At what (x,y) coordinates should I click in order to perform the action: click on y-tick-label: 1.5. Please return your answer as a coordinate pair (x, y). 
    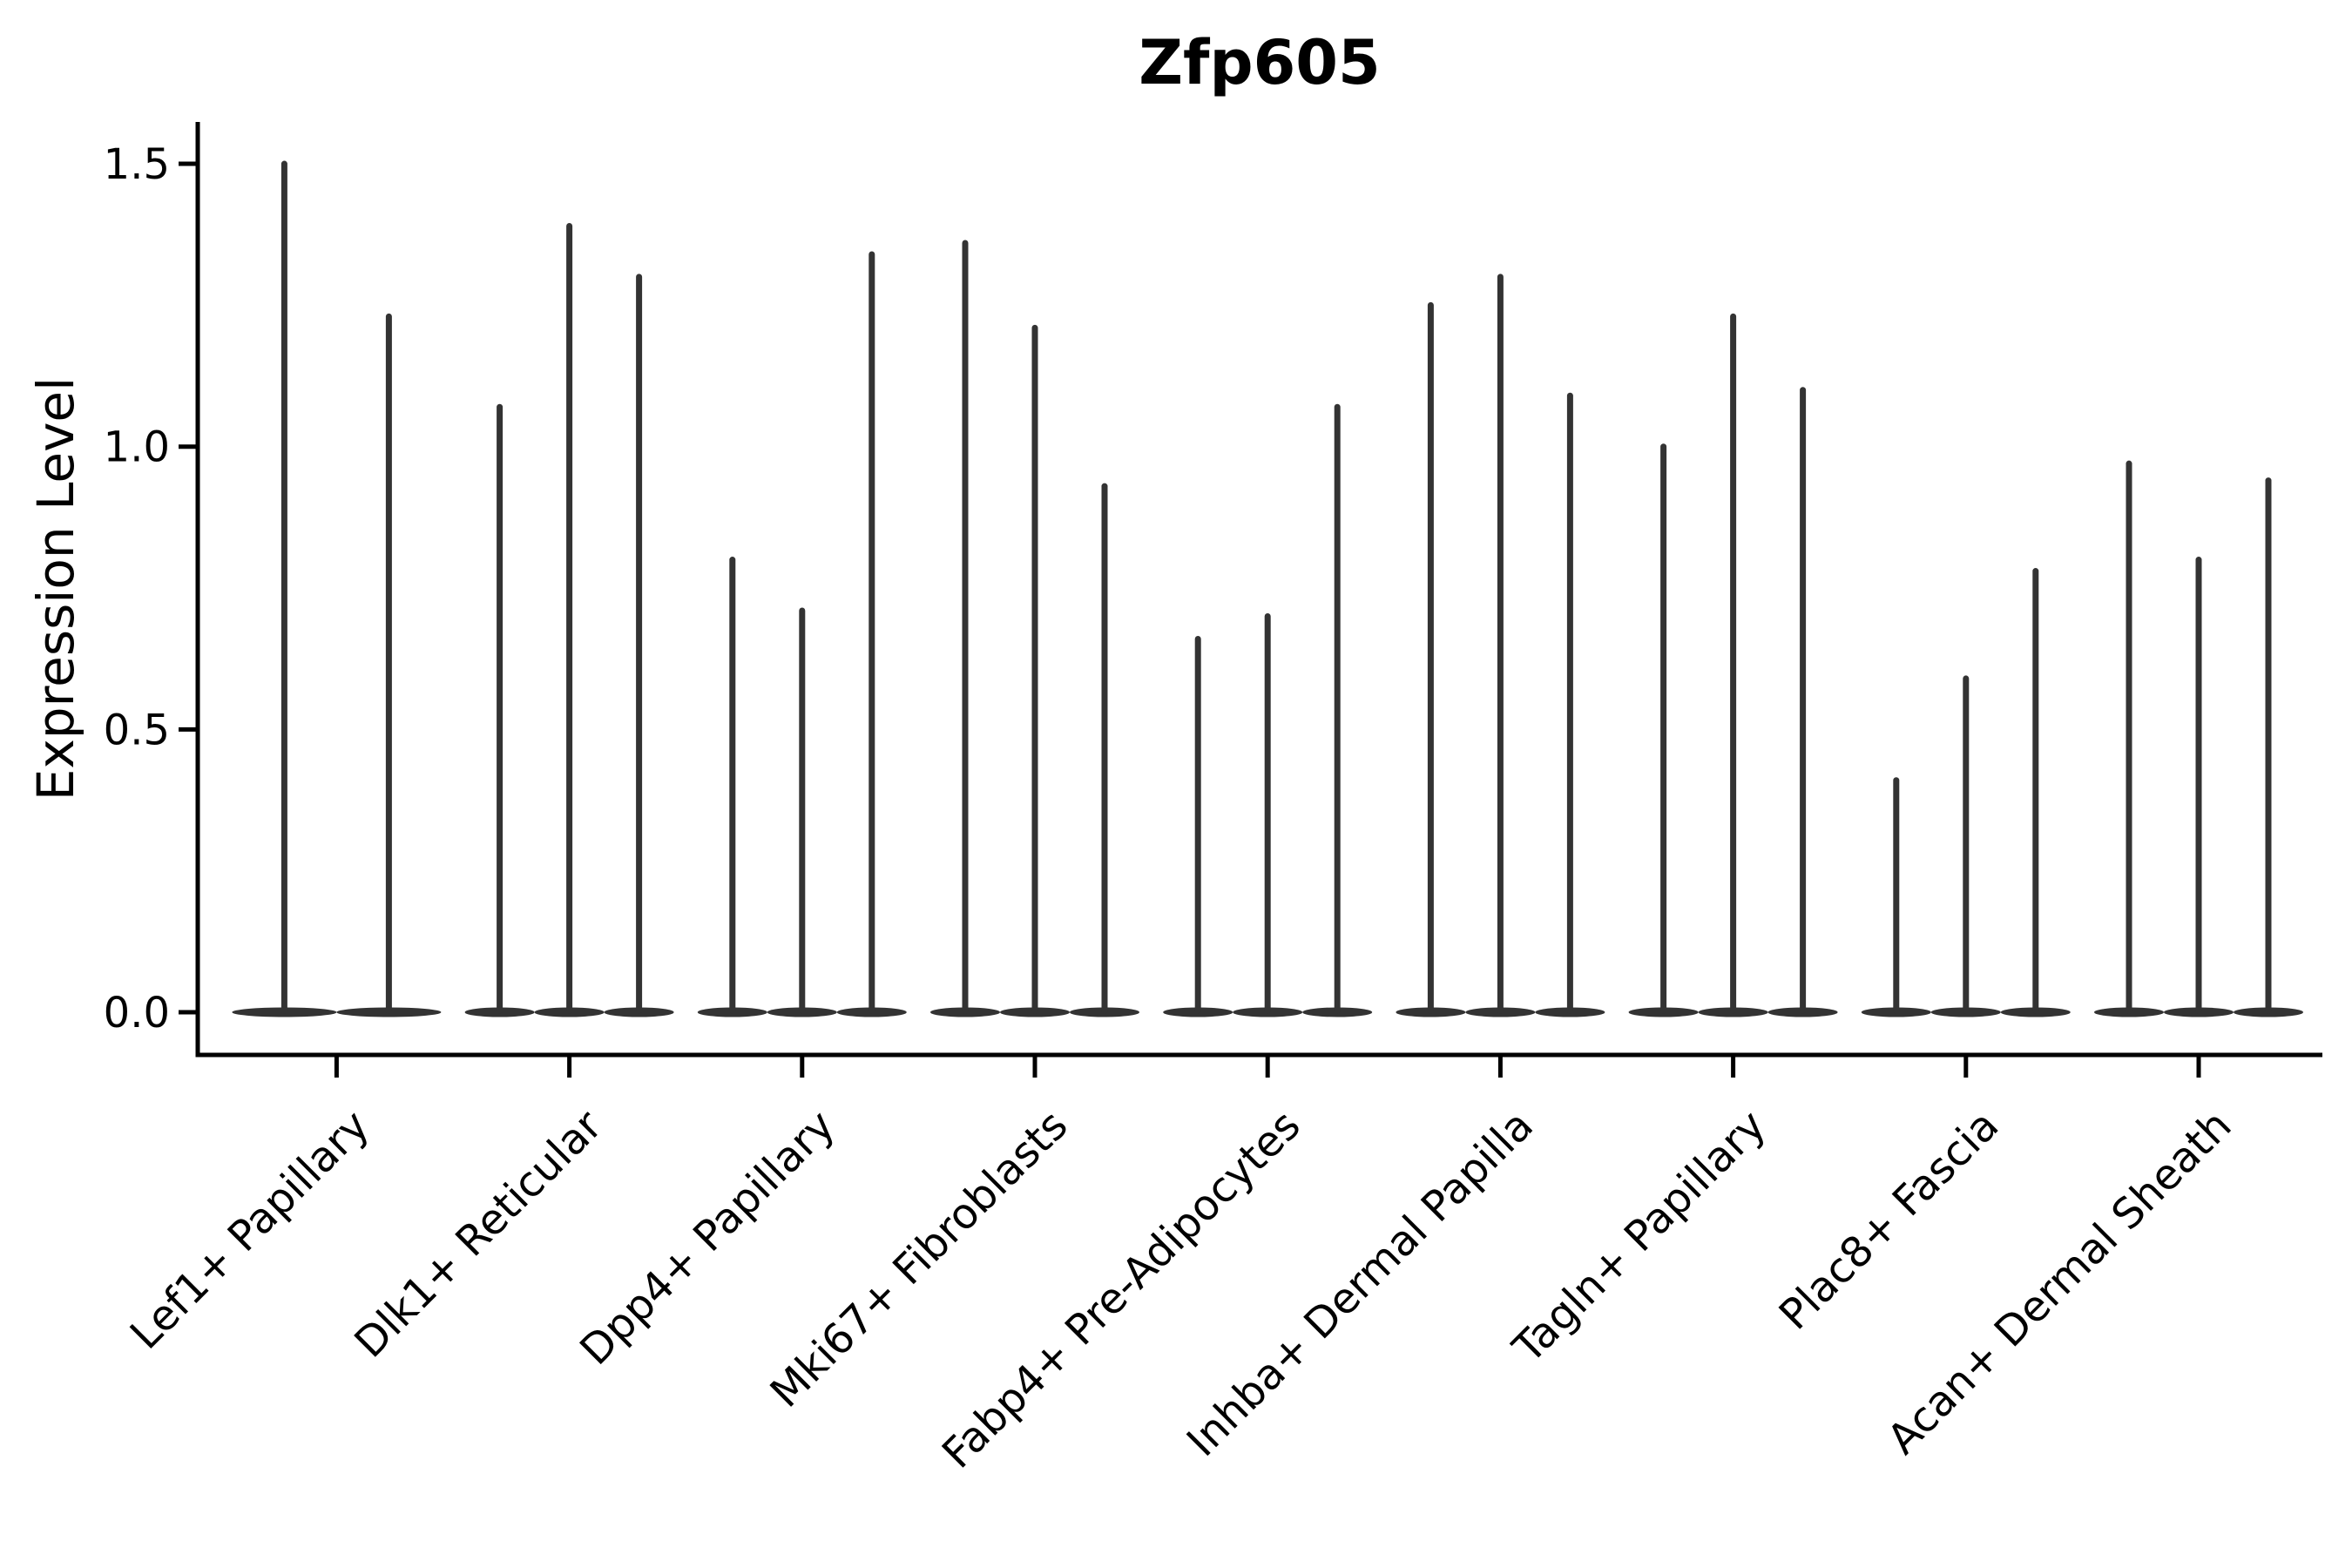
    Looking at the image, I should click on (137, 164).